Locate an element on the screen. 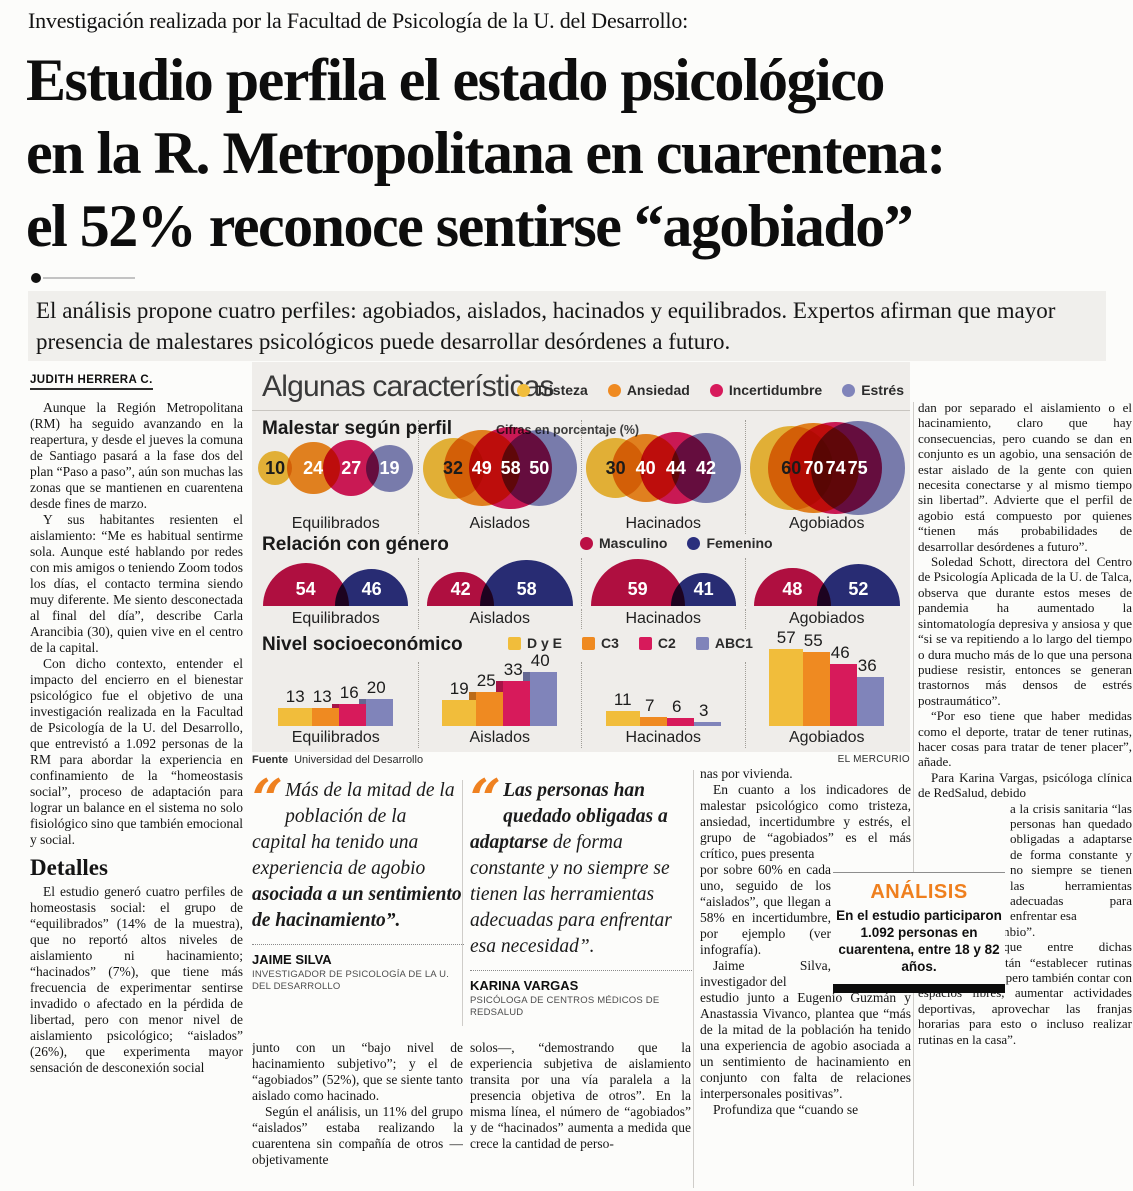 This screenshot has height=1191, width=1133. bubble-value: 50 is located at coordinates (539, 468).